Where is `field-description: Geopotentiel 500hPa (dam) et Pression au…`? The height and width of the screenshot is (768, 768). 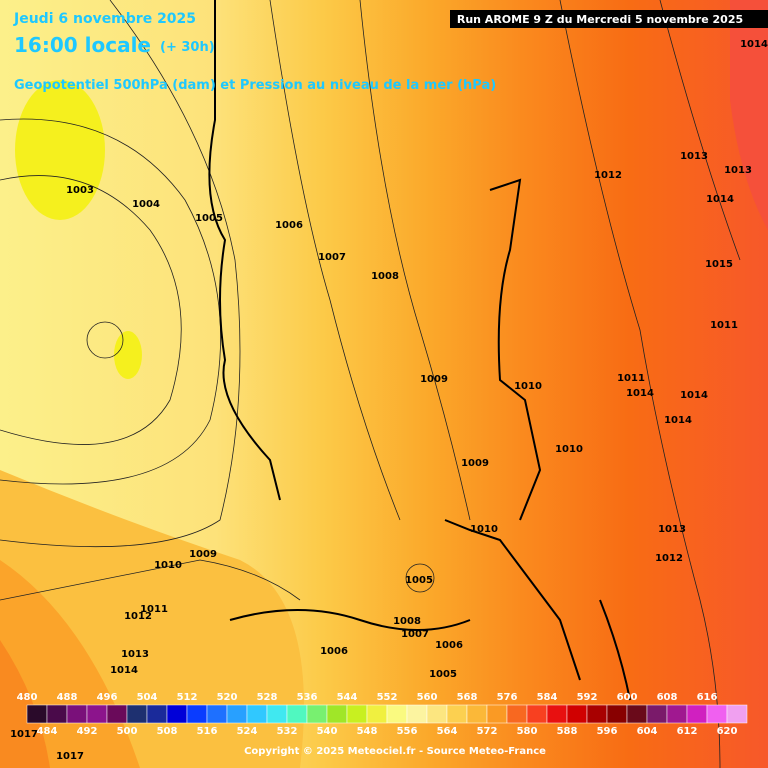
field-description: Geopotentiel 500hPa (dam) et Pression au… is located at coordinates (255, 85).